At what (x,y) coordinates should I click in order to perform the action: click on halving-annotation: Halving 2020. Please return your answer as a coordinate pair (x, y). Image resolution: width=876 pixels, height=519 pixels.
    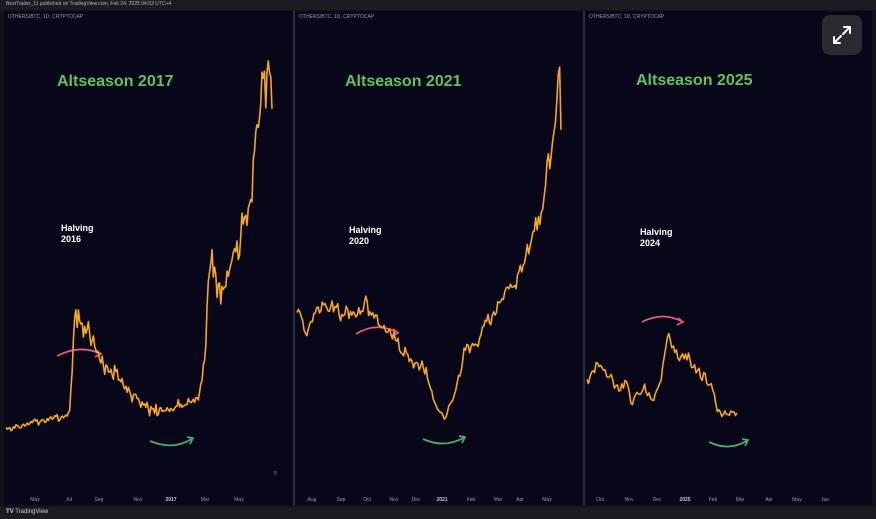
    Looking at the image, I should click on (365, 236).